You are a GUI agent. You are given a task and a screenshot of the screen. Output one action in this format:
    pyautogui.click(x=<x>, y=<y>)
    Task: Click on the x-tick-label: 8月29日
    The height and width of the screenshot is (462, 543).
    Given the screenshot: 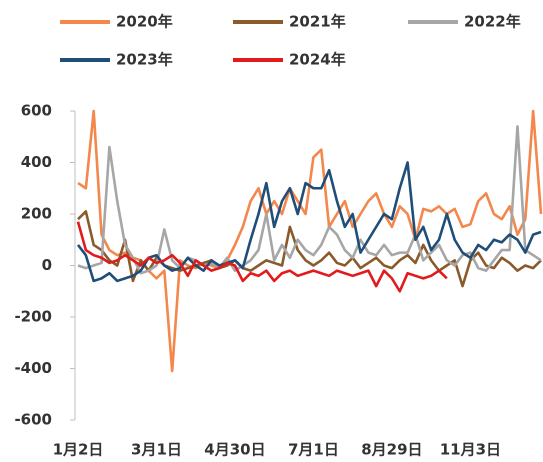 What is the action you would take?
    pyautogui.click(x=391, y=450)
    